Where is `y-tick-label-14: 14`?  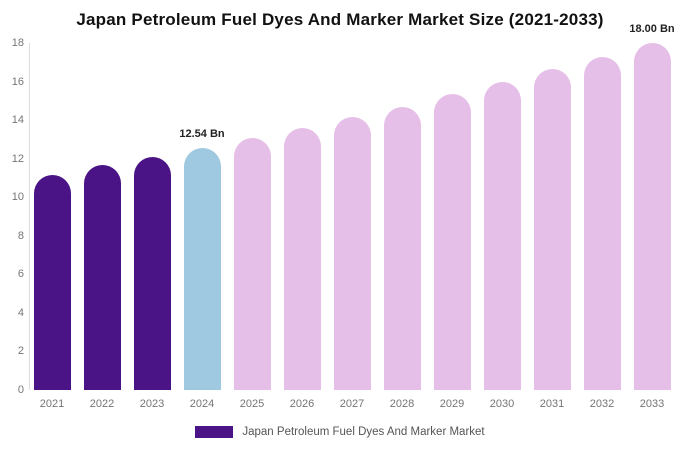 y-tick-label-14: 14 is located at coordinates (17, 120).